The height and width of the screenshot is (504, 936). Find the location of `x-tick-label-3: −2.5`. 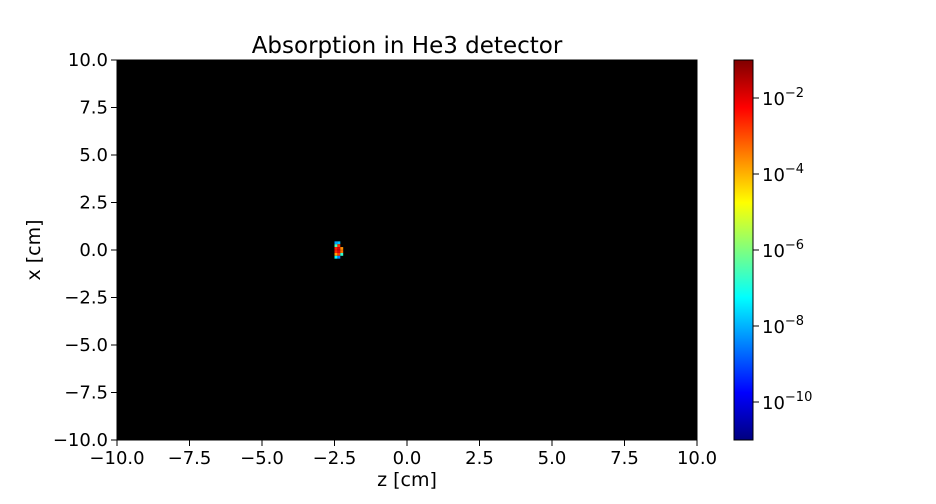

x-tick-label-3: −2.5 is located at coordinates (335, 458).